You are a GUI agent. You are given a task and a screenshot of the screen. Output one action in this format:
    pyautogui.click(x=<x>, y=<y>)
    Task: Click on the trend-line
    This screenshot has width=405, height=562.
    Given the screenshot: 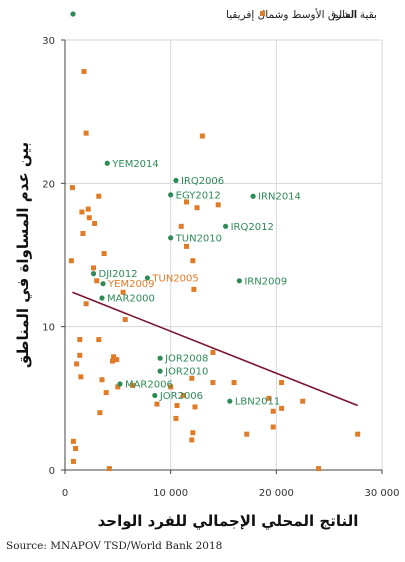 What is the action you would take?
    pyautogui.click(x=215, y=349)
    